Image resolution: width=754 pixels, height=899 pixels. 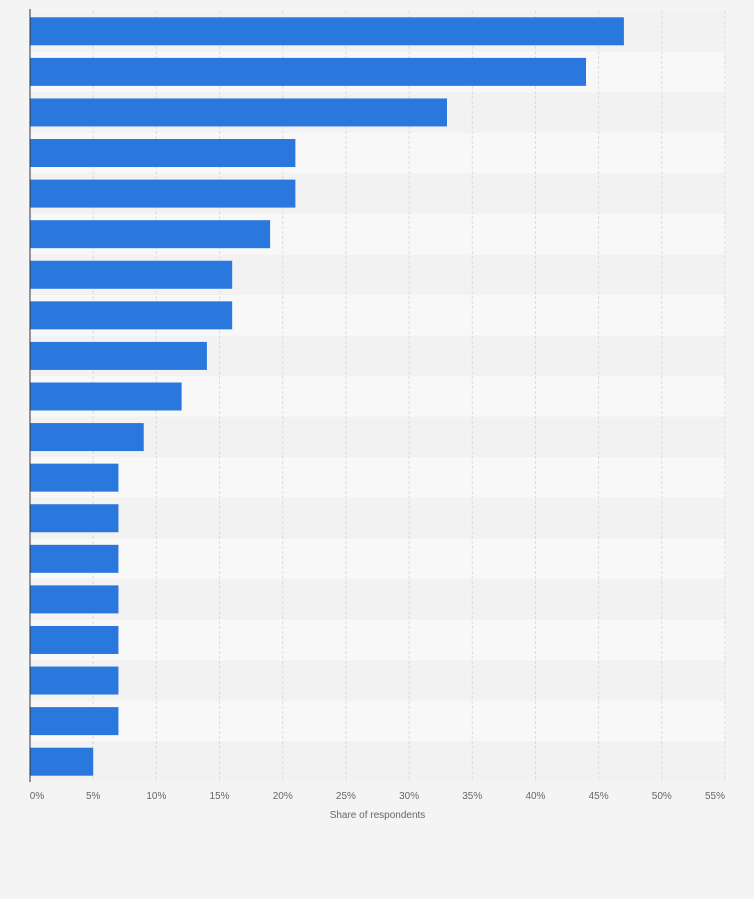 What do you see at coordinates (599, 796) in the screenshot?
I see `x-tick-label: 45%` at bounding box center [599, 796].